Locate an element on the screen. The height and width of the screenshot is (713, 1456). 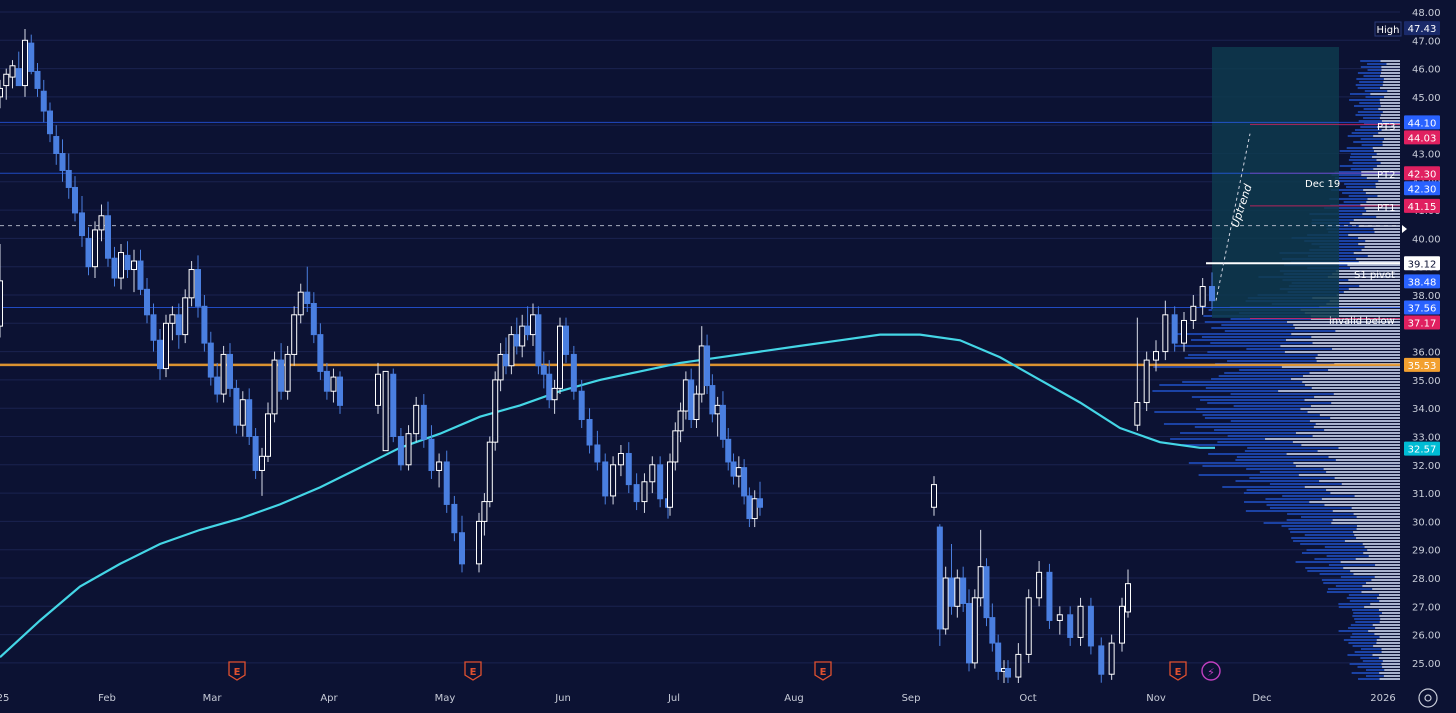
x-tick-label: Mar is located at coordinates (213, 698).